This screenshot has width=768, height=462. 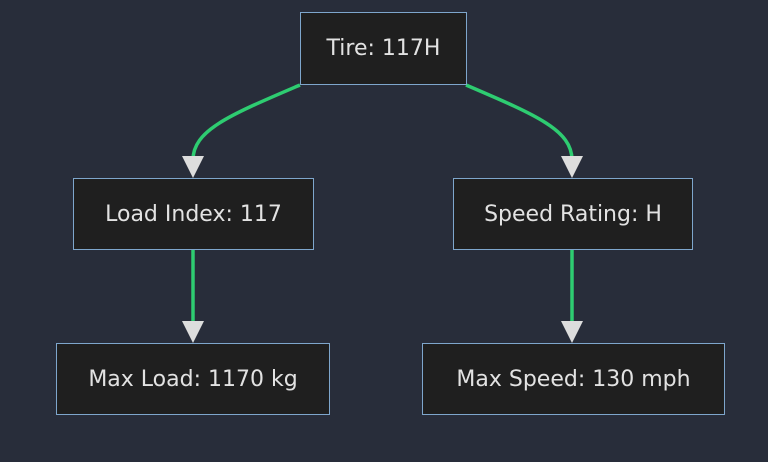 What do you see at coordinates (519, 122) in the screenshot?
I see `edge-tire-speed-rating` at bounding box center [519, 122].